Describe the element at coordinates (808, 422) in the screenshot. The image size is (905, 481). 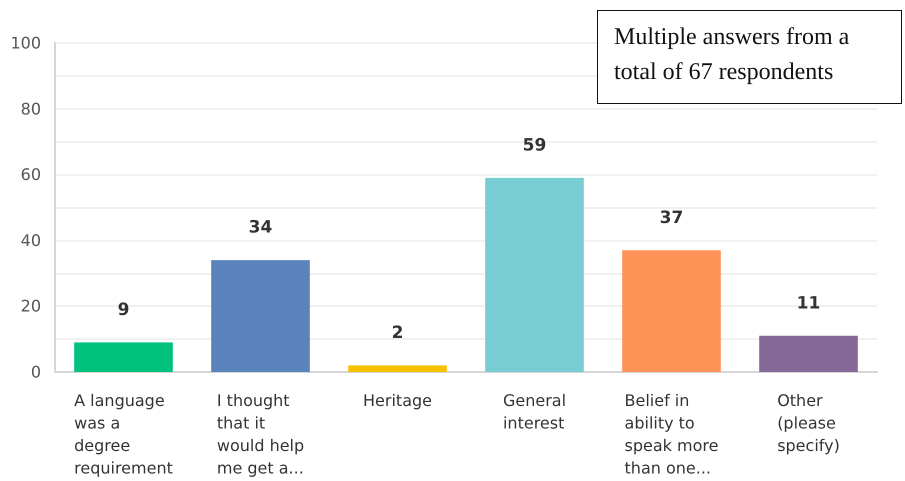
I see `x-tick-label: Other (please specify)` at that location.